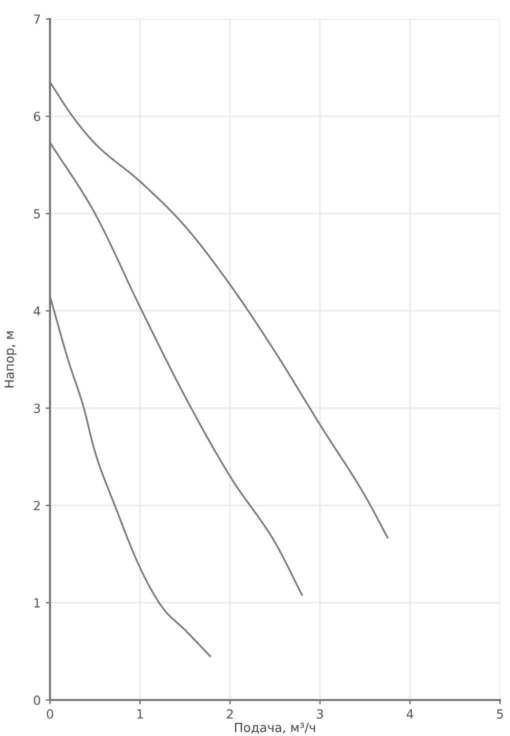  What do you see at coordinates (37, 311) in the screenshot?
I see `y-tick-label: 4` at bounding box center [37, 311].